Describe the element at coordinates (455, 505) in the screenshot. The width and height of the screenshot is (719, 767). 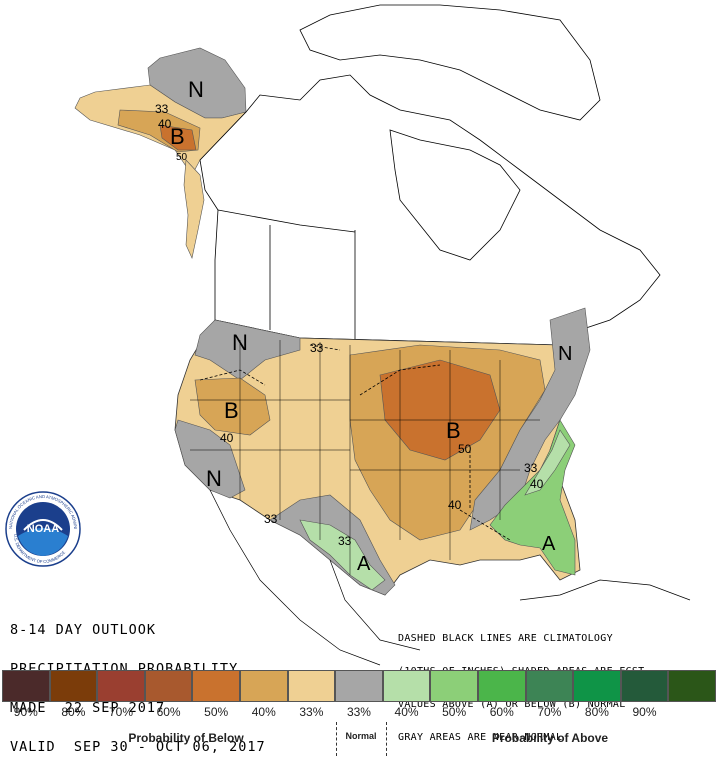
I see `south-40-label: 40` at that location.